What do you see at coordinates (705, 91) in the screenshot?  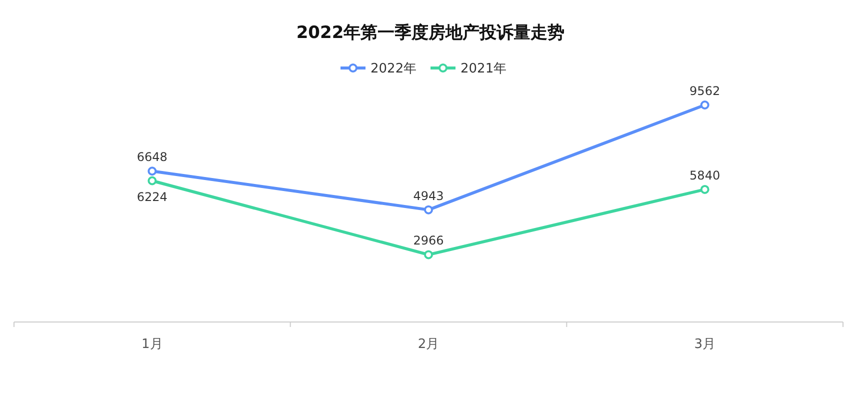 I see `data-label: 9562` at bounding box center [705, 91].